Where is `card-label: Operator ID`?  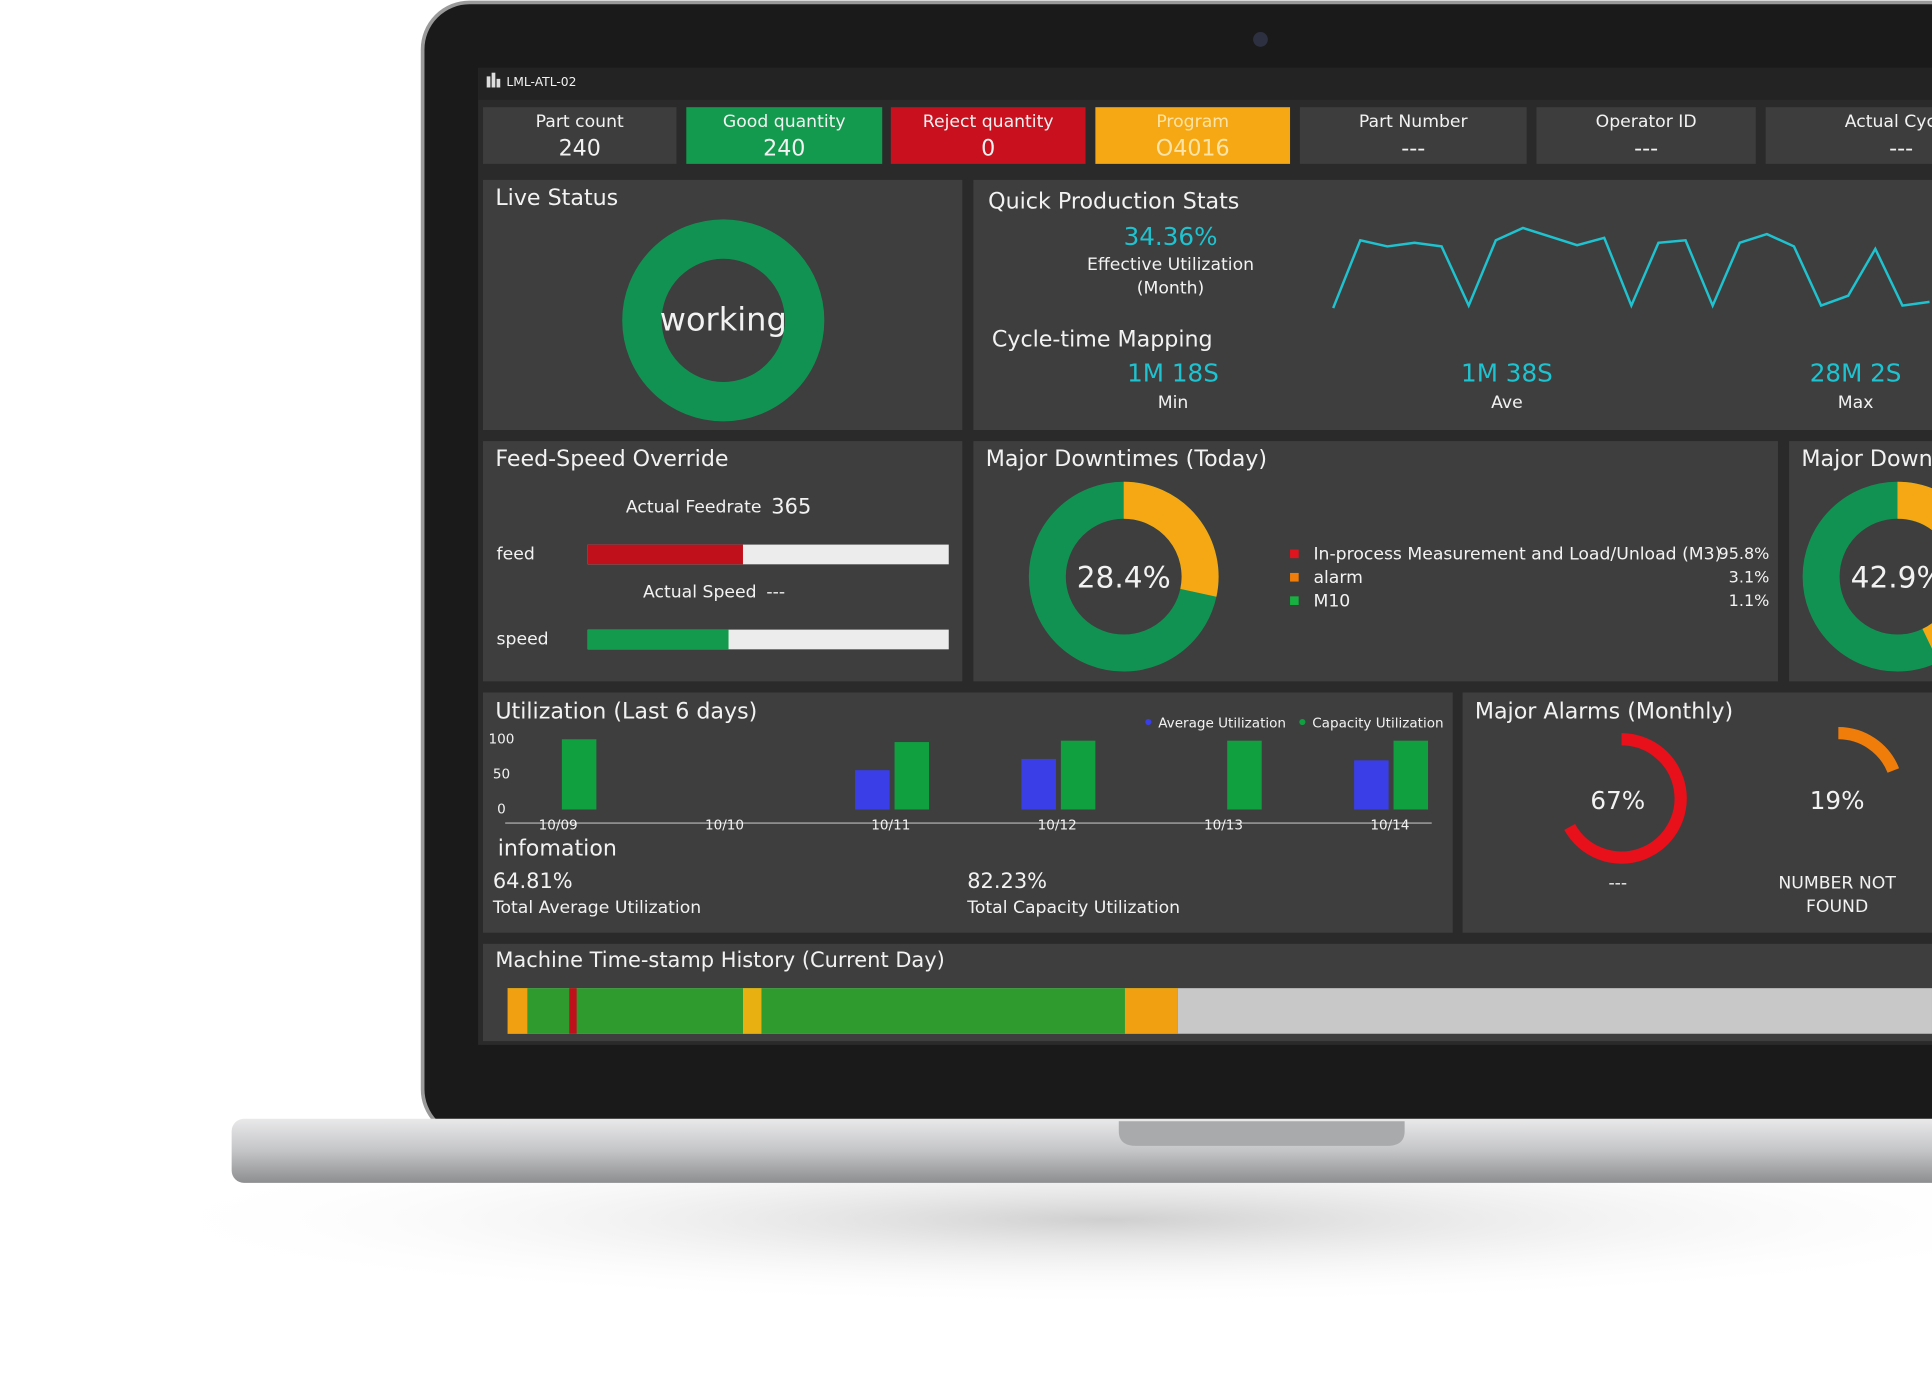 card-label: Operator ID is located at coordinates (1646, 122).